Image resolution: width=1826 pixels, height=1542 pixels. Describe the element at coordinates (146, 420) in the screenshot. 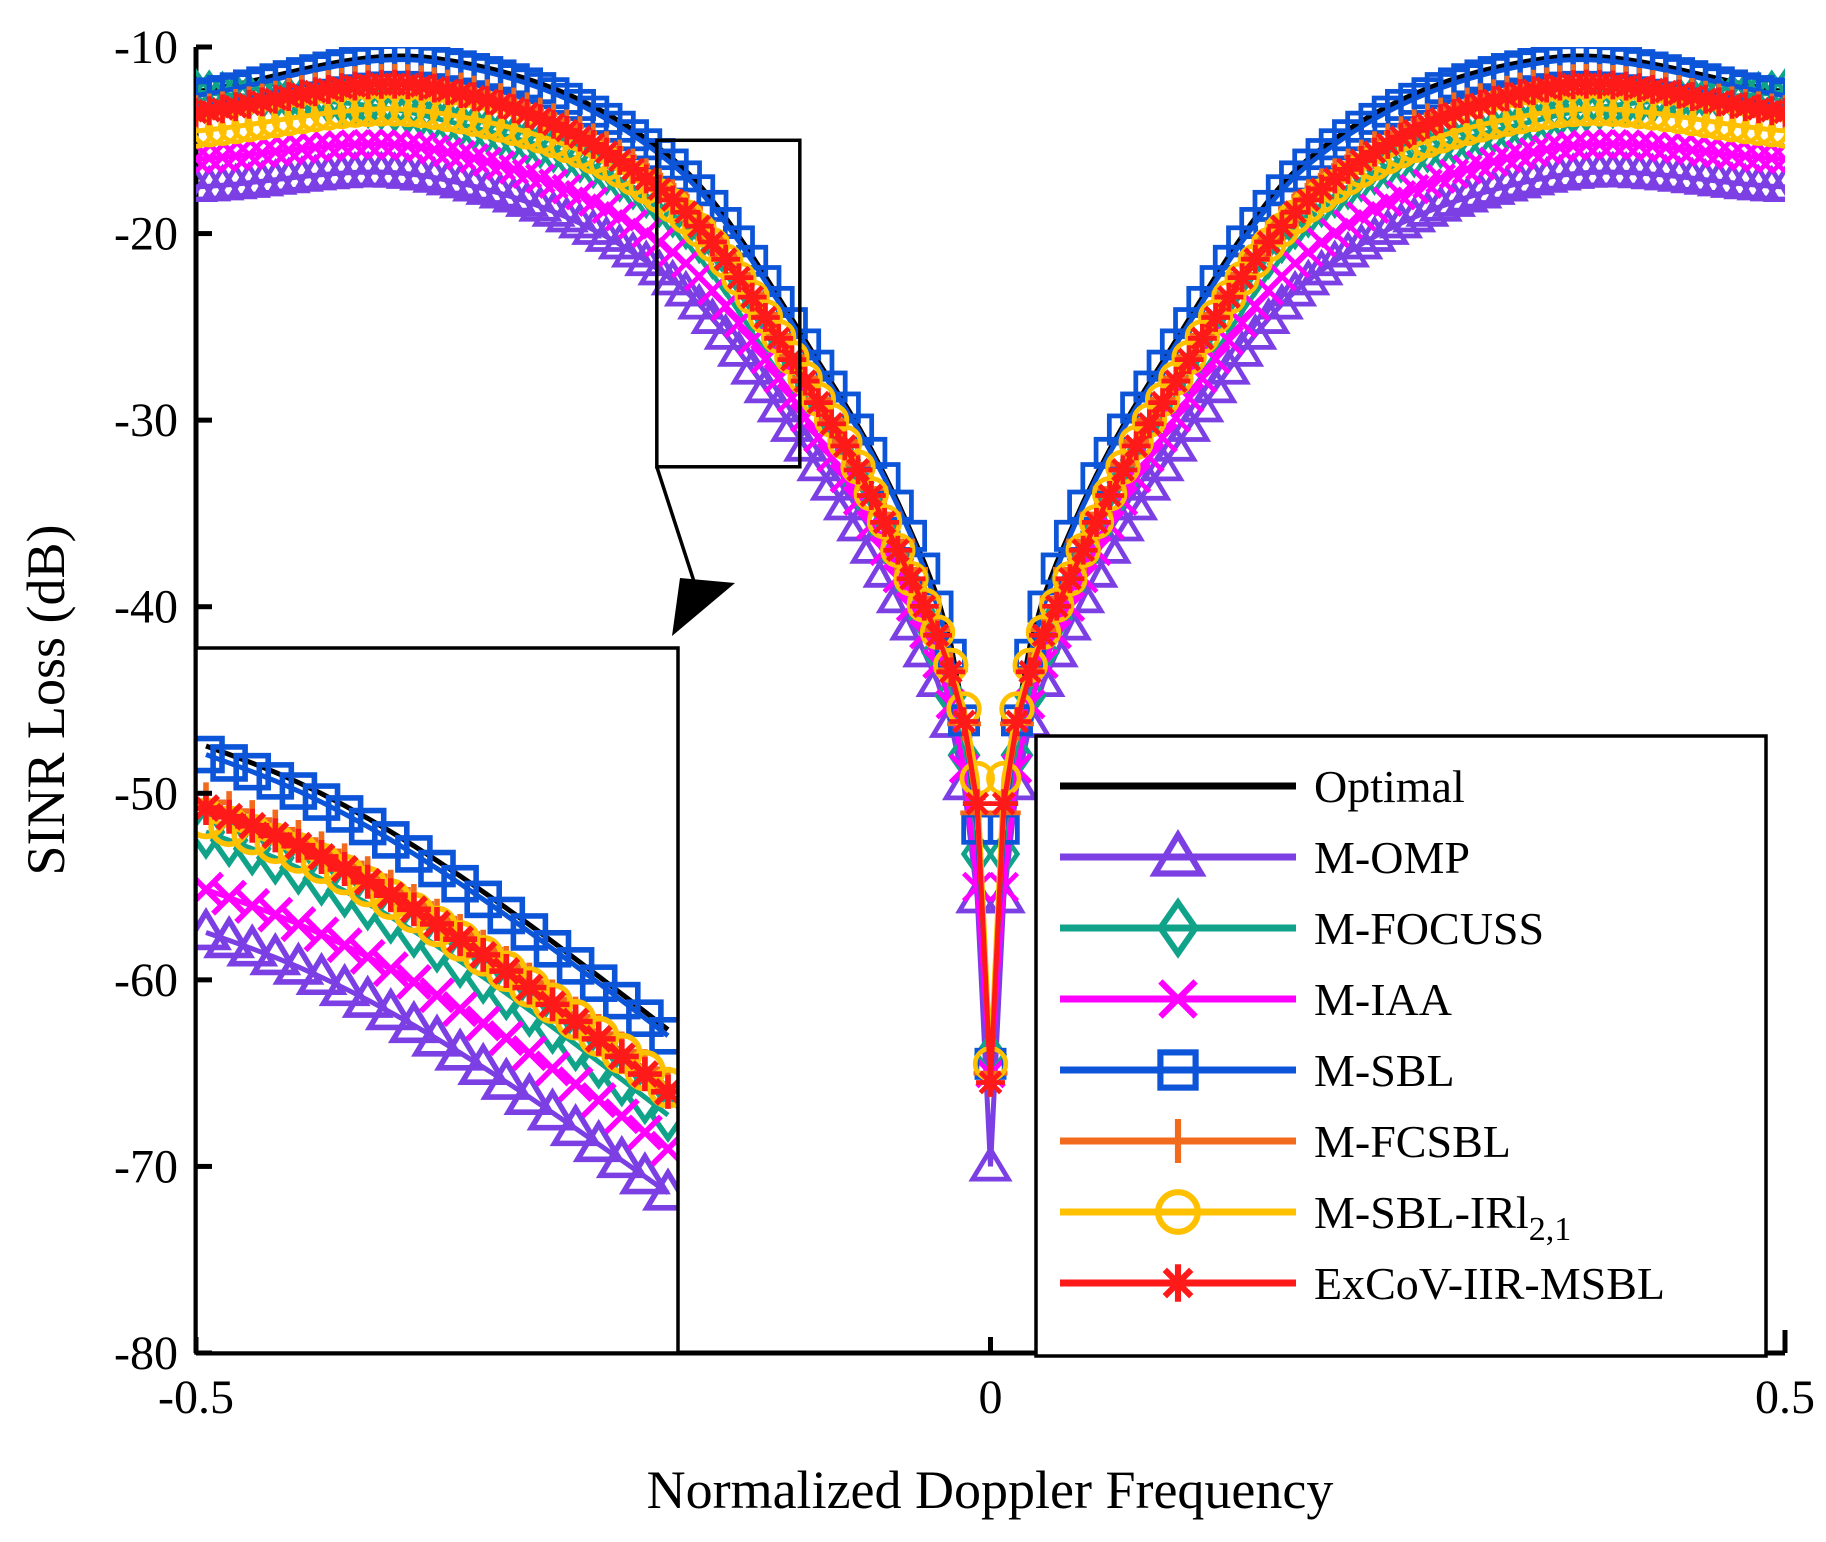

I see `y-tick-label: -30` at that location.